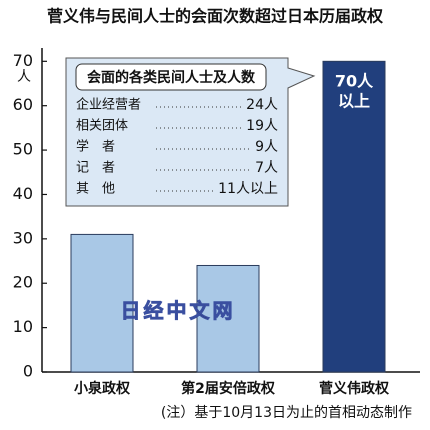 The height and width of the screenshot is (430, 430). I want to click on y-tick-label: 60, so click(23, 104).